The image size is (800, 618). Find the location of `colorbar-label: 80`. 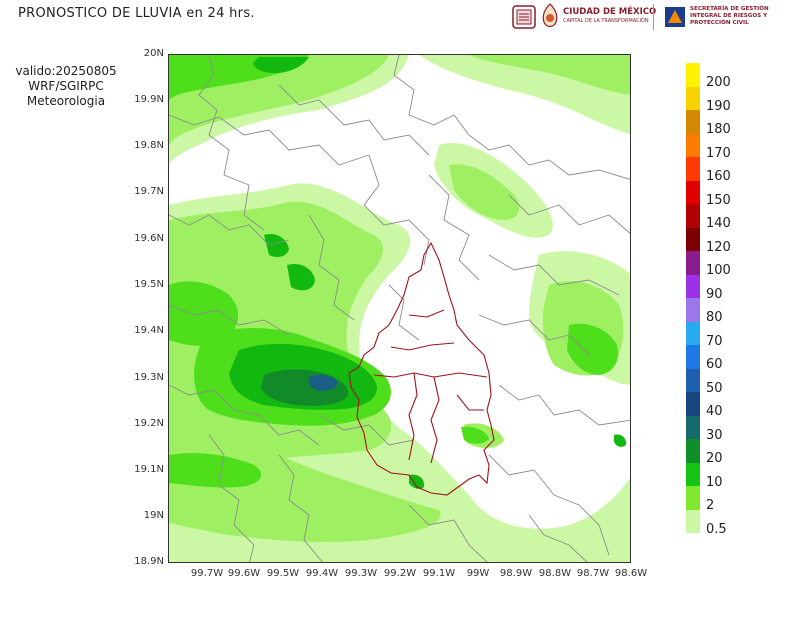

colorbar-label: 80 is located at coordinates (714, 317).